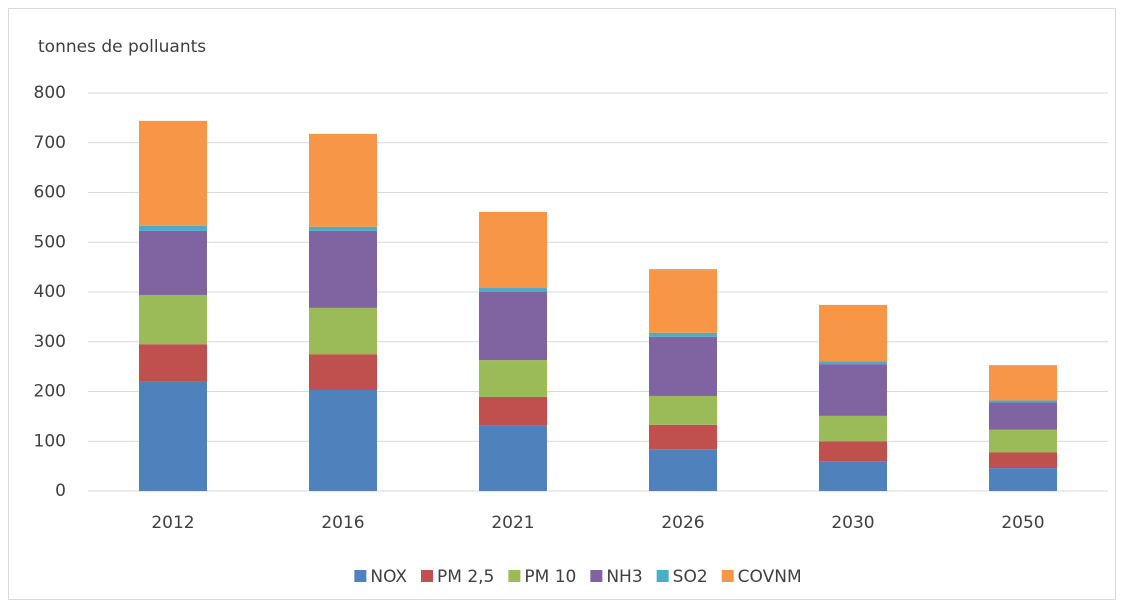 The image size is (1124, 608). I want to click on legend-label: NH3, so click(624, 577).